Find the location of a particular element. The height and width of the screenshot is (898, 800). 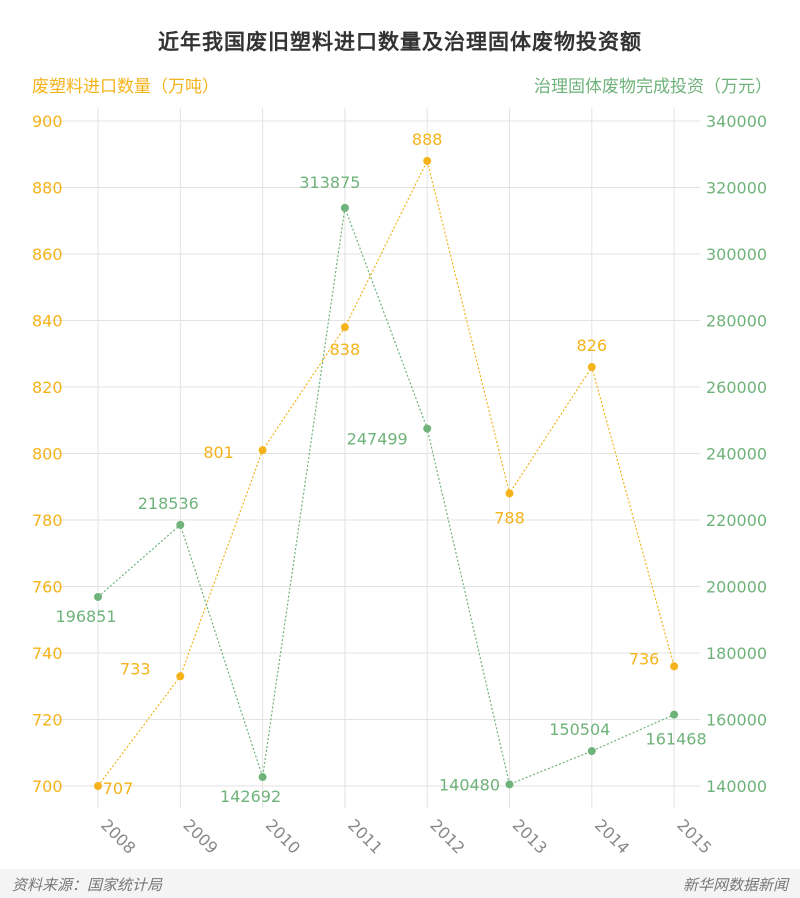

footer-bar: 资料来源：国家统计局 新华网数据新闻 is located at coordinates (400, 883).